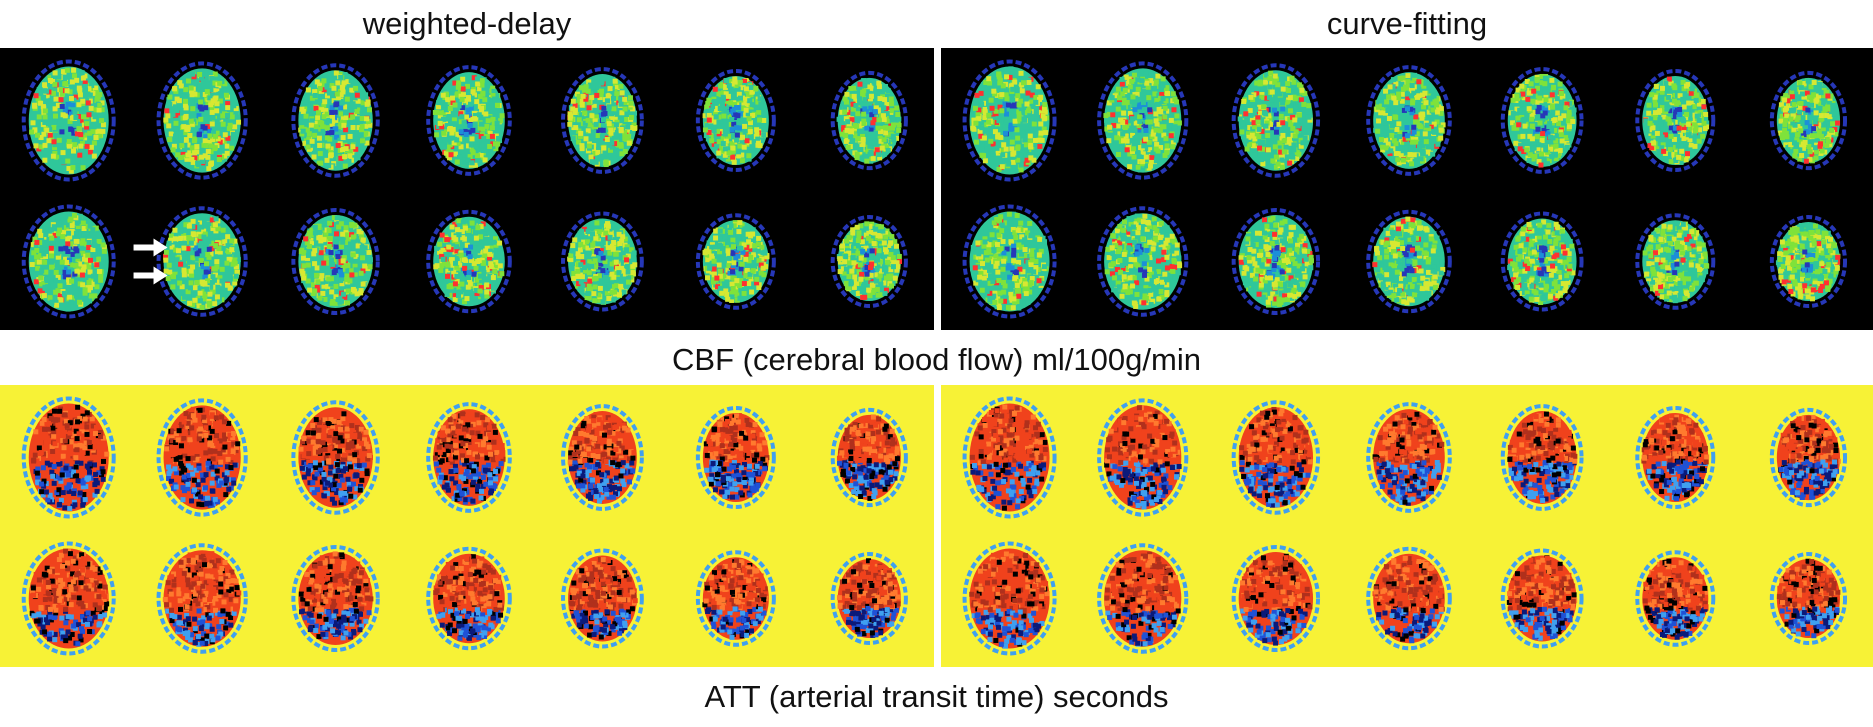  Describe the element at coordinates (936, 696) in the screenshot. I see `att-caption: ATT (arterial transit time) seconds` at that location.